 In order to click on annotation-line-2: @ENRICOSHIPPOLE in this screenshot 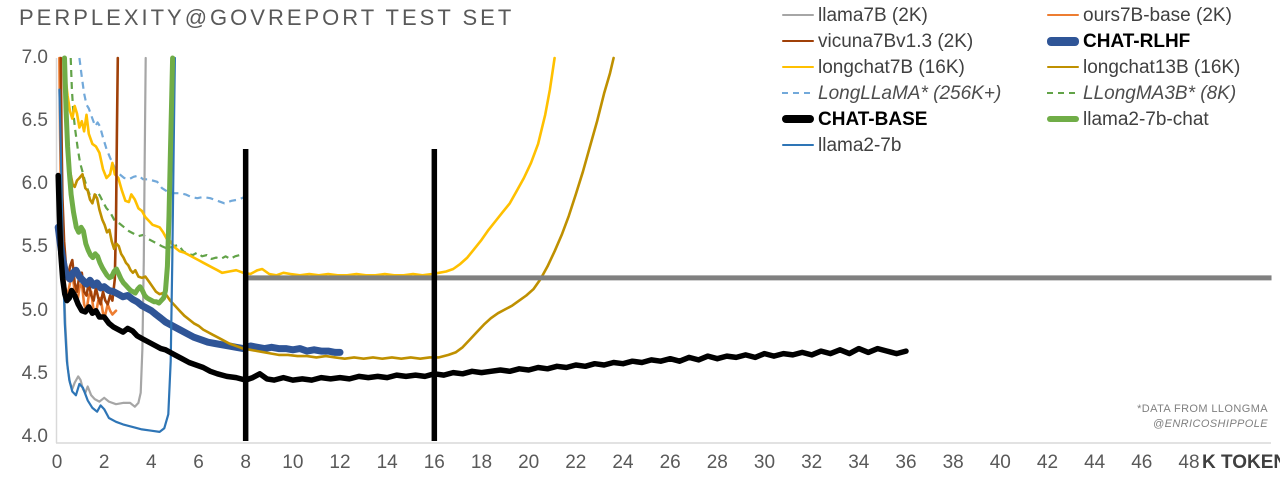, I will do `click(1210, 424)`.